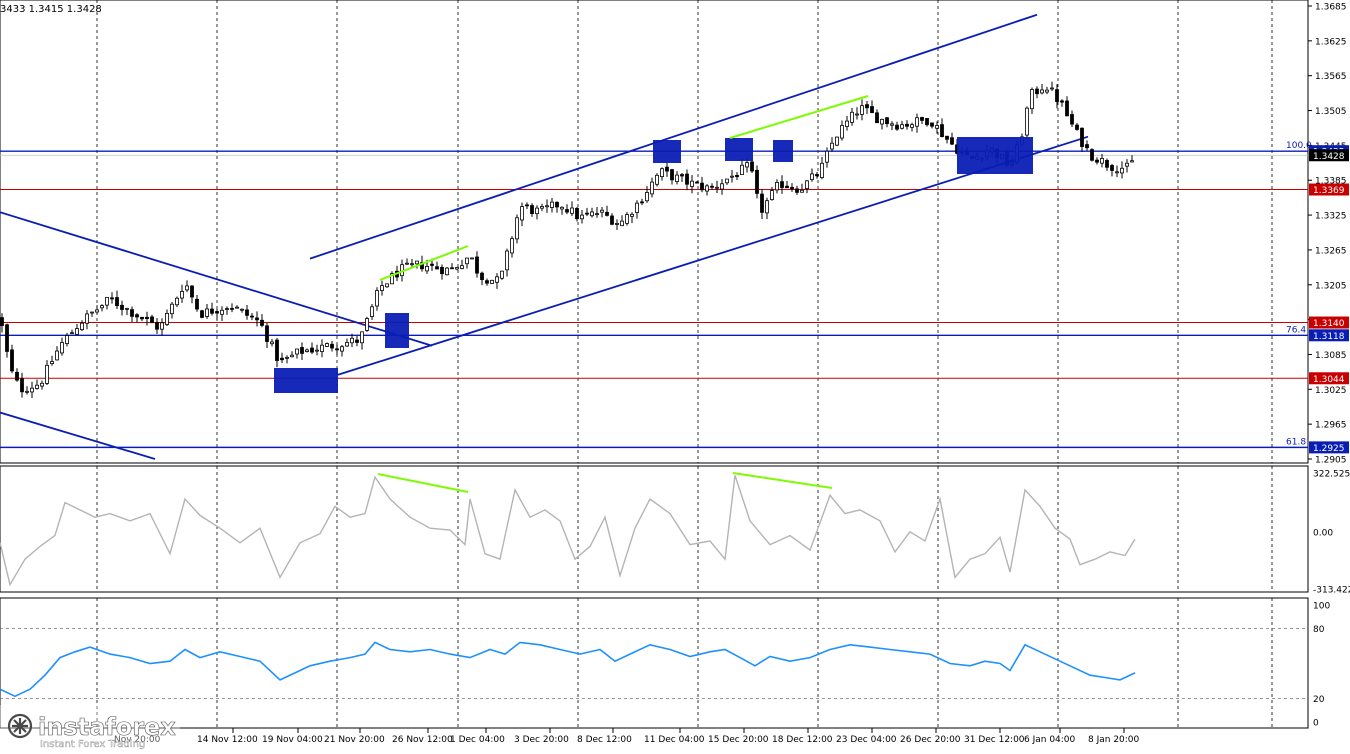 This screenshot has width=1350, height=754. I want to click on logo-brand-text: instaforex, so click(107, 727).